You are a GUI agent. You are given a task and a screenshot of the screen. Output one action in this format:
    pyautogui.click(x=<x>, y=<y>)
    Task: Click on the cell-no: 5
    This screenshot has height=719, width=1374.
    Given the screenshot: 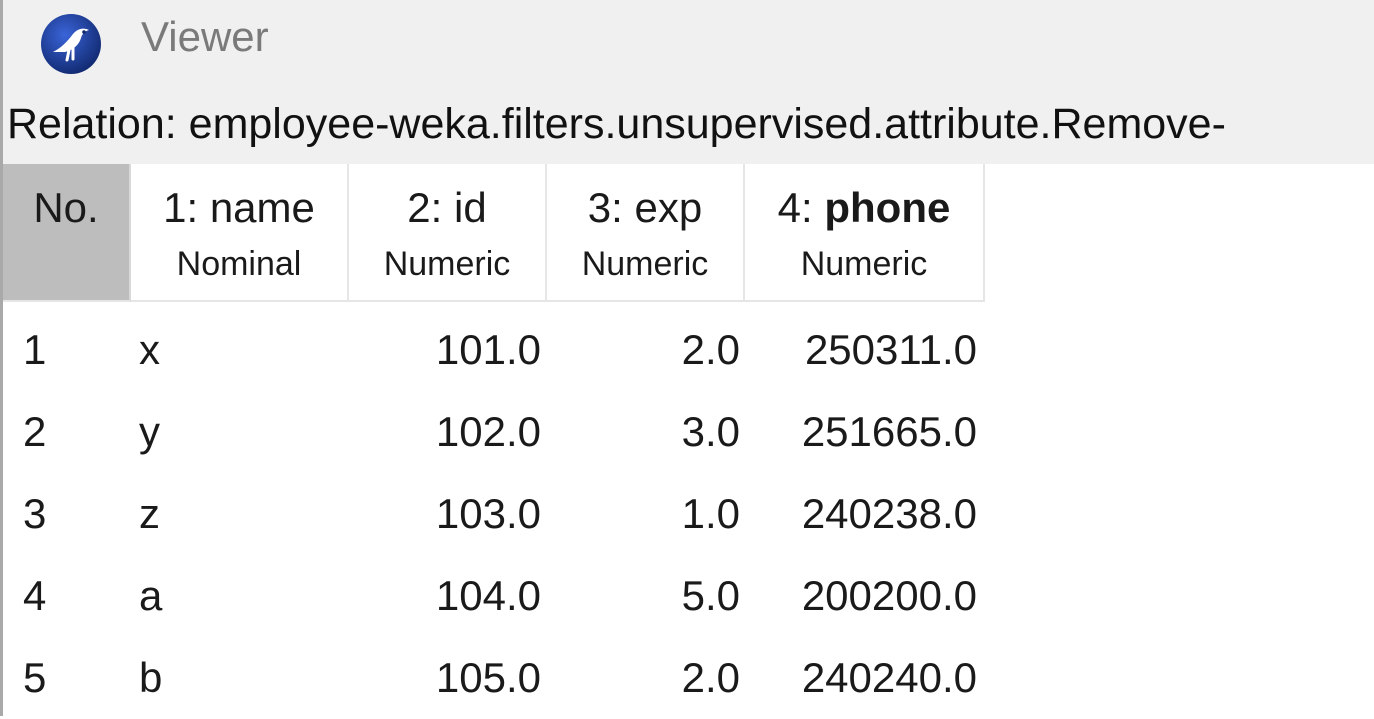 What is the action you would take?
    pyautogui.click(x=35, y=677)
    